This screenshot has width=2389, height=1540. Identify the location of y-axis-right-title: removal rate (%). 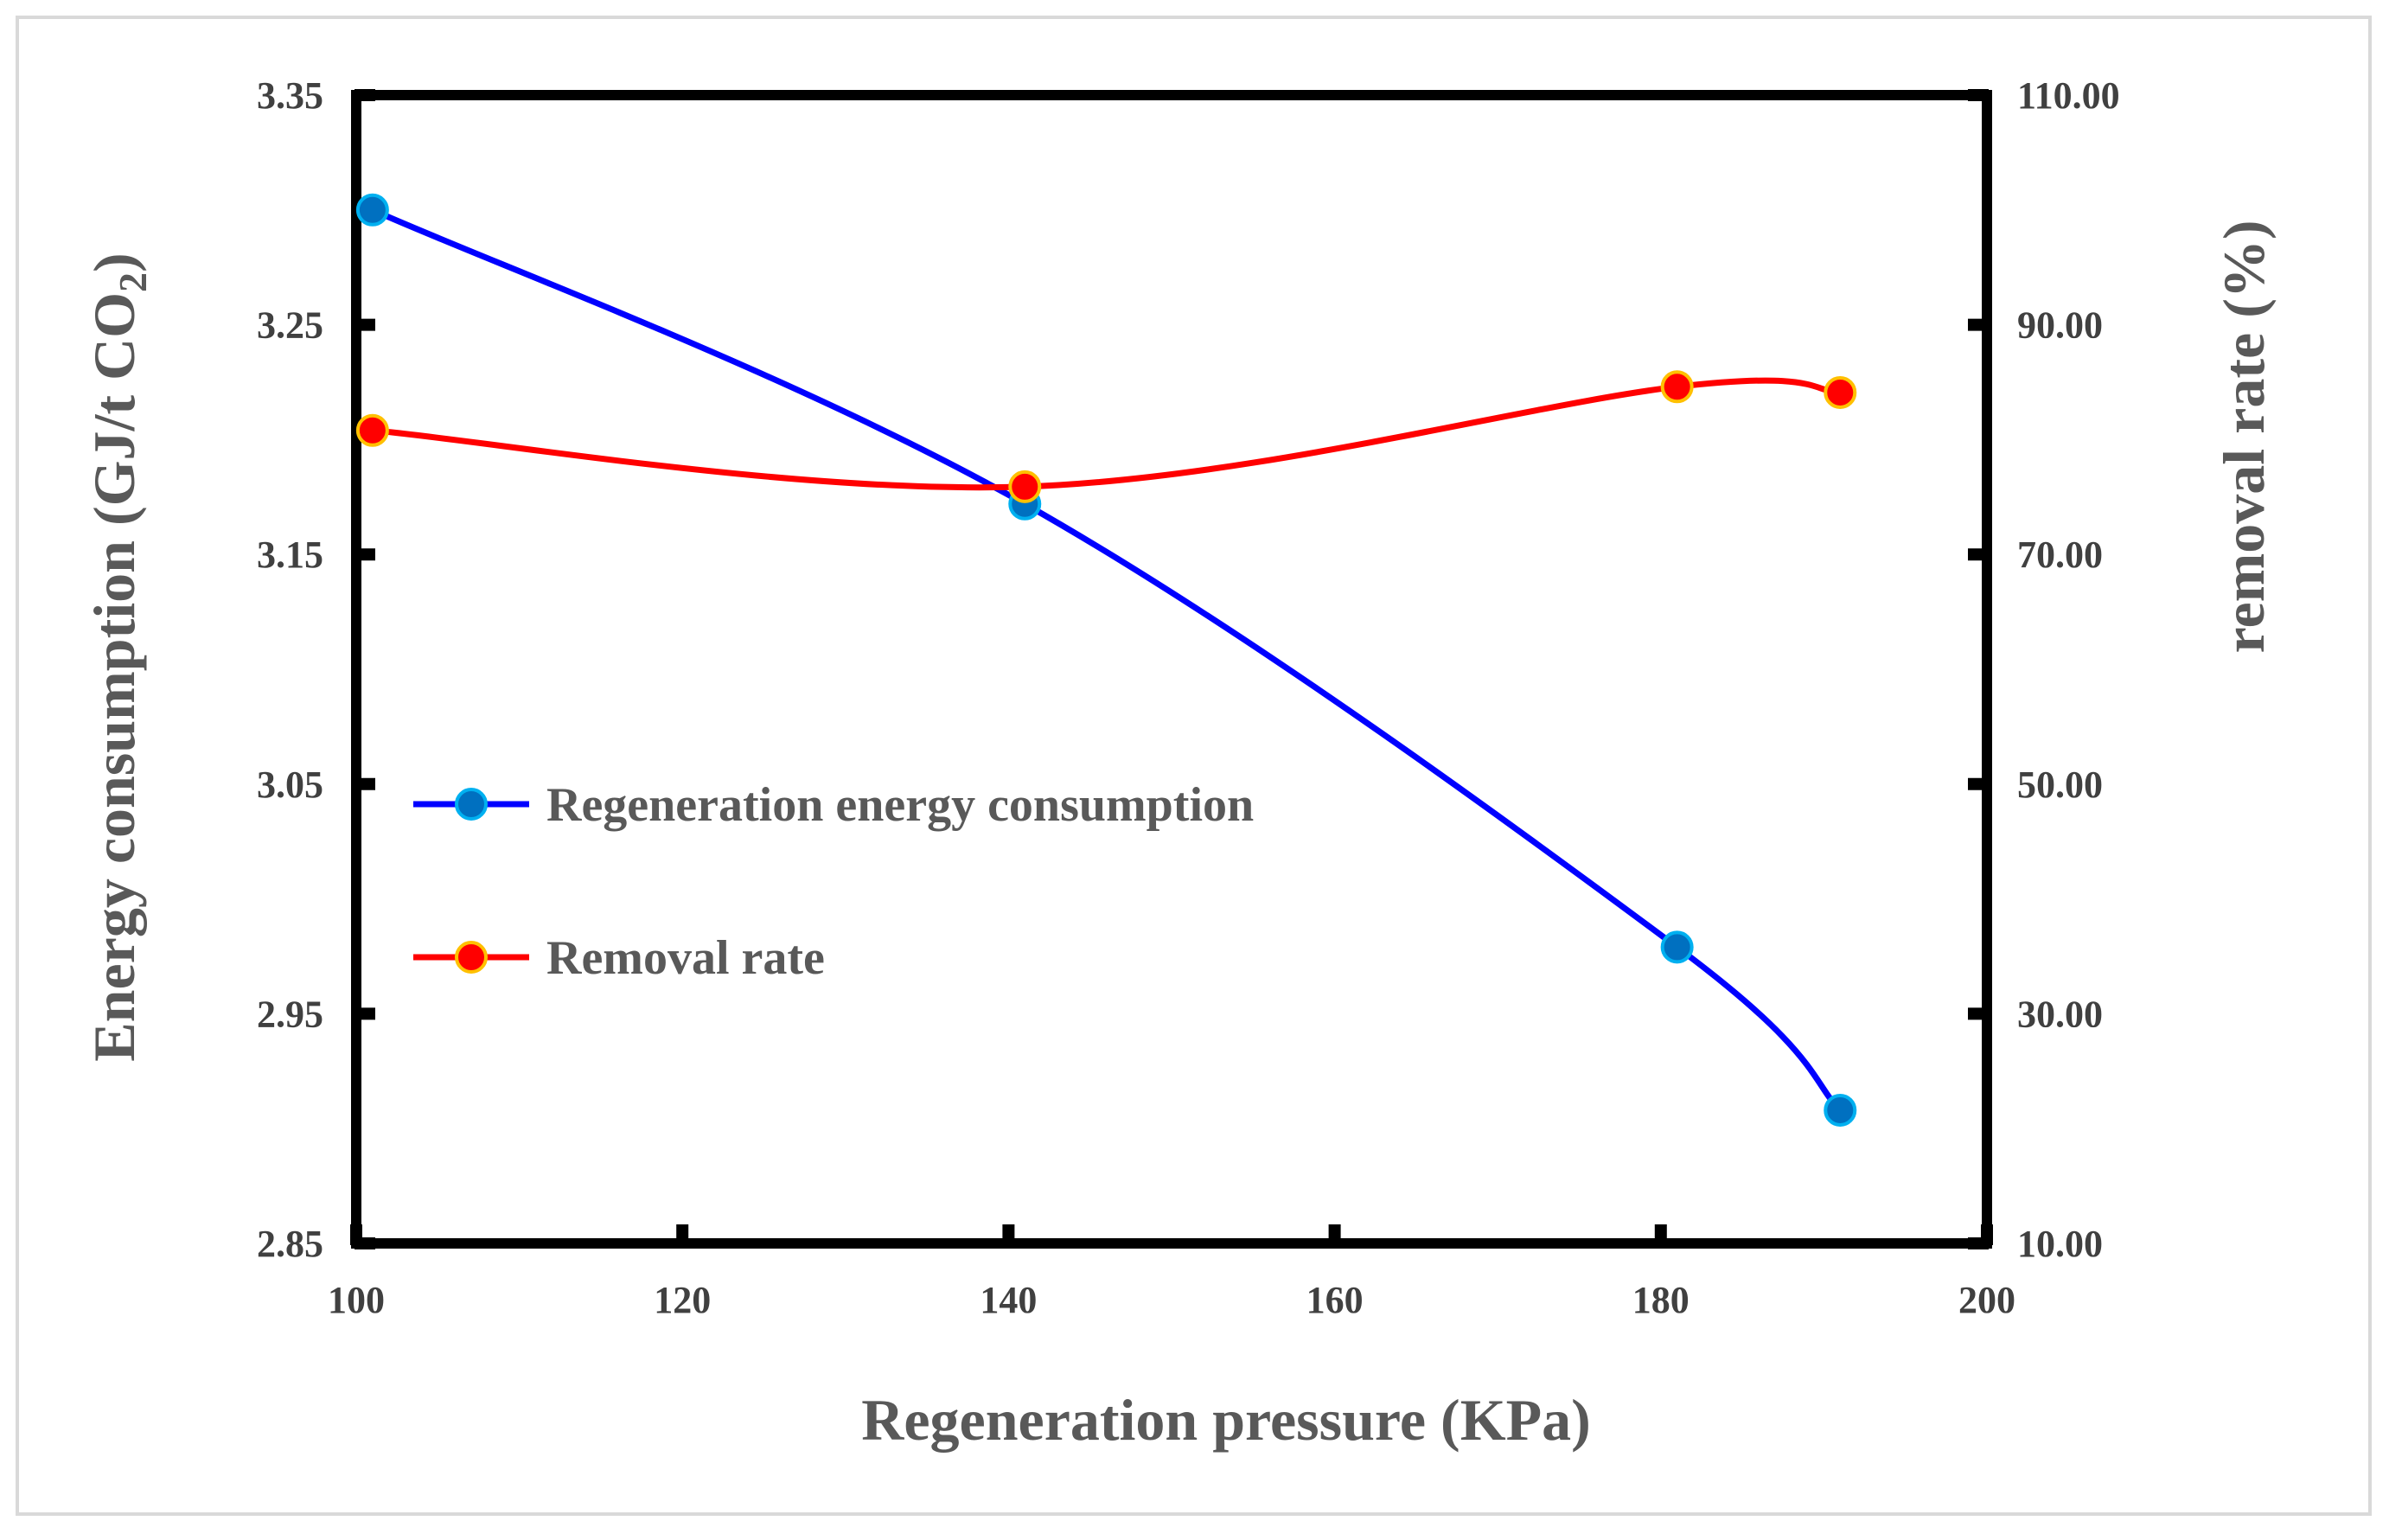
(2244, 437).